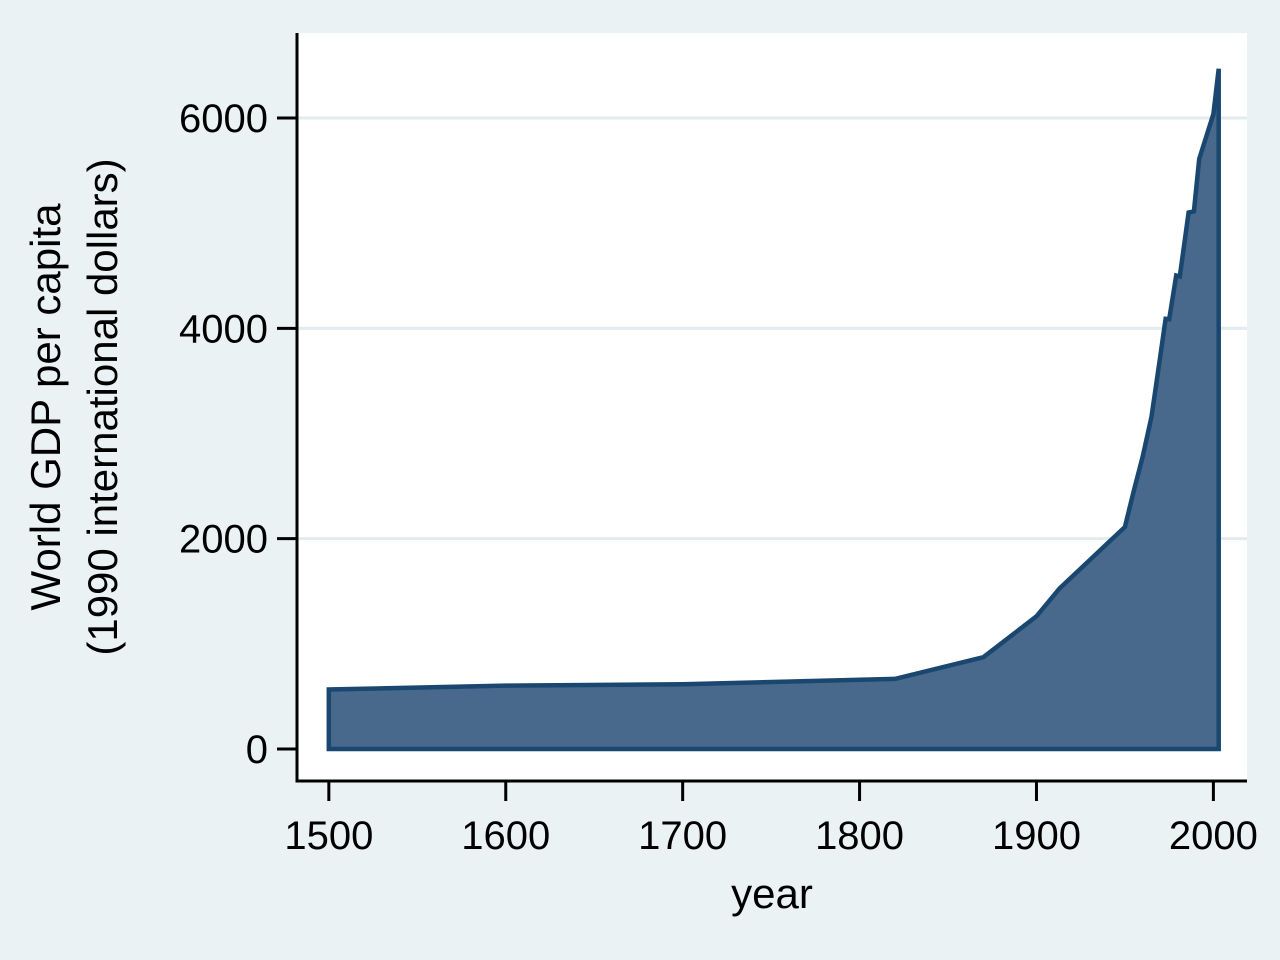 The height and width of the screenshot is (960, 1280). What do you see at coordinates (328, 836) in the screenshot?
I see `x-tick-label: 1500` at bounding box center [328, 836].